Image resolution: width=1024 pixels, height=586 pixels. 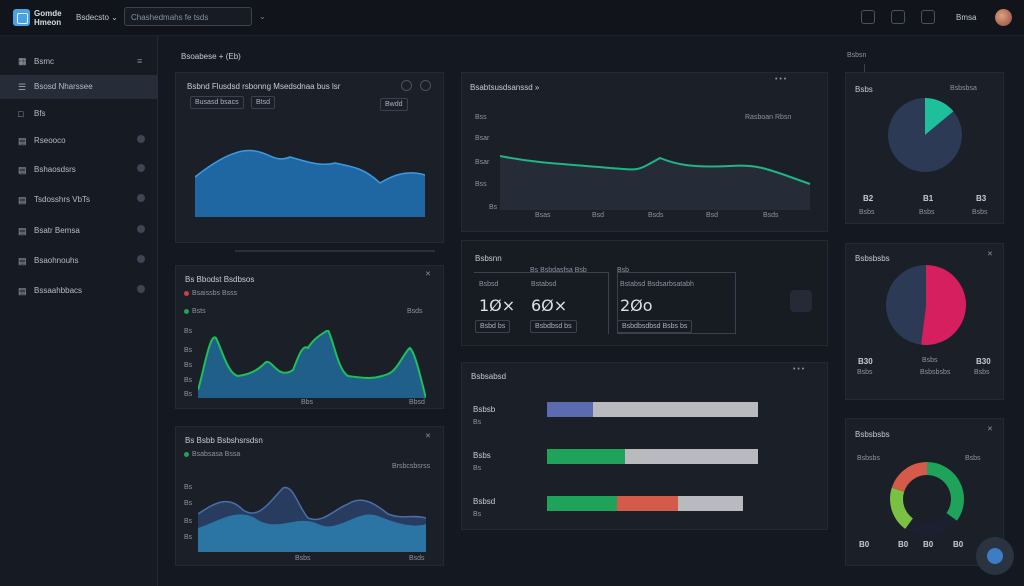 I want to click on menu-icon: ≡, so click(x=140, y=61).